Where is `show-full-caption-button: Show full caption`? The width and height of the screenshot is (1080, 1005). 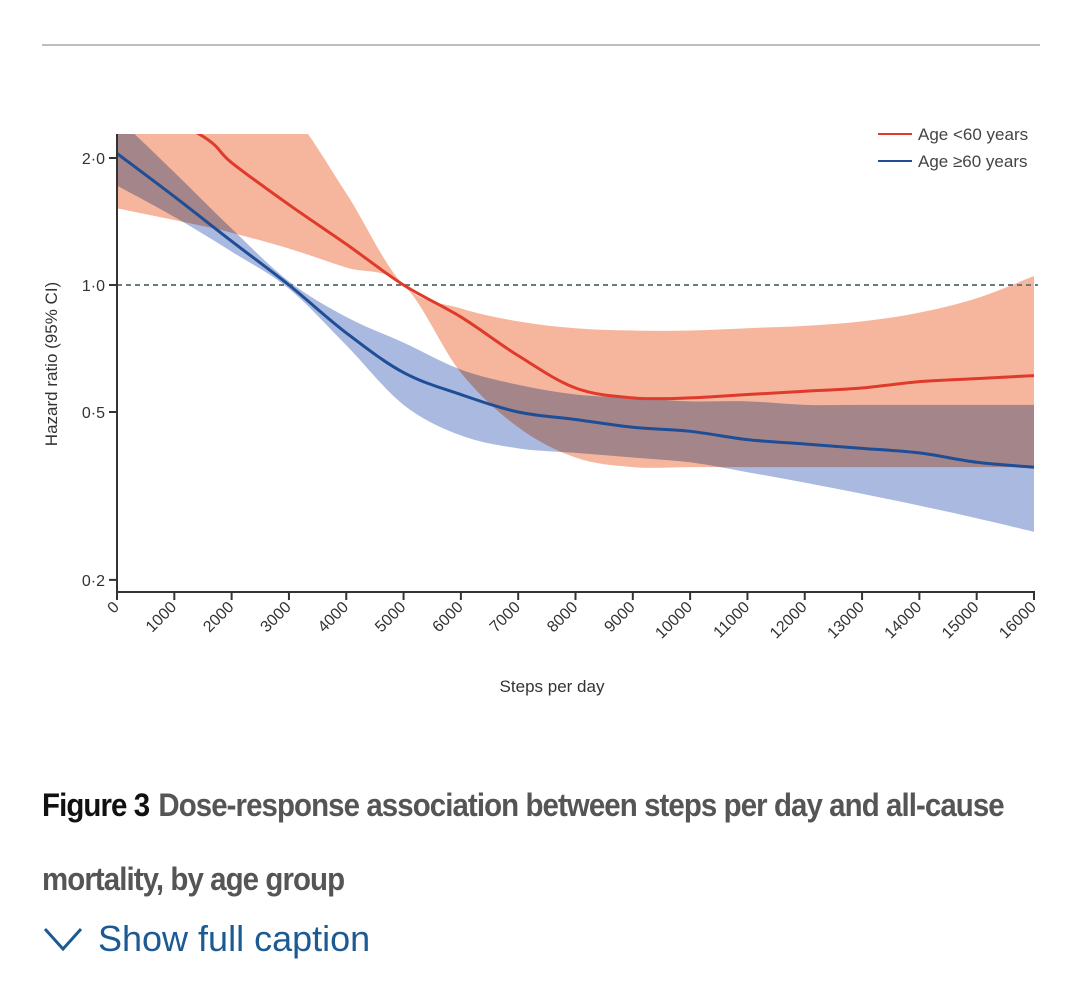
show-full-caption-button: Show full caption is located at coordinates (206, 939).